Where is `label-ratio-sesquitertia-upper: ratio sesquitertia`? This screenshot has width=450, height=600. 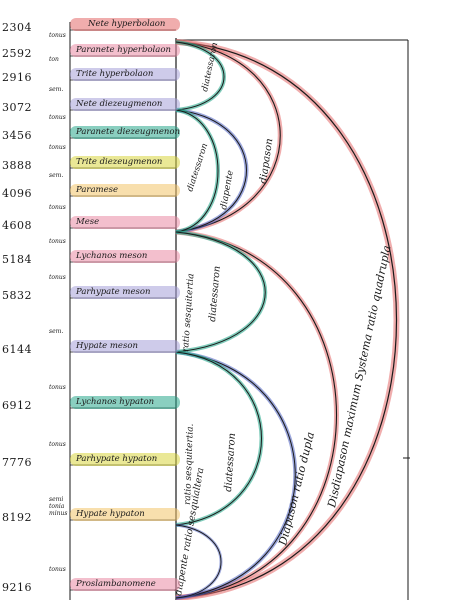 label-ratio-sesquitertia-upper: ratio sesquitertia is located at coordinates (188, 312).